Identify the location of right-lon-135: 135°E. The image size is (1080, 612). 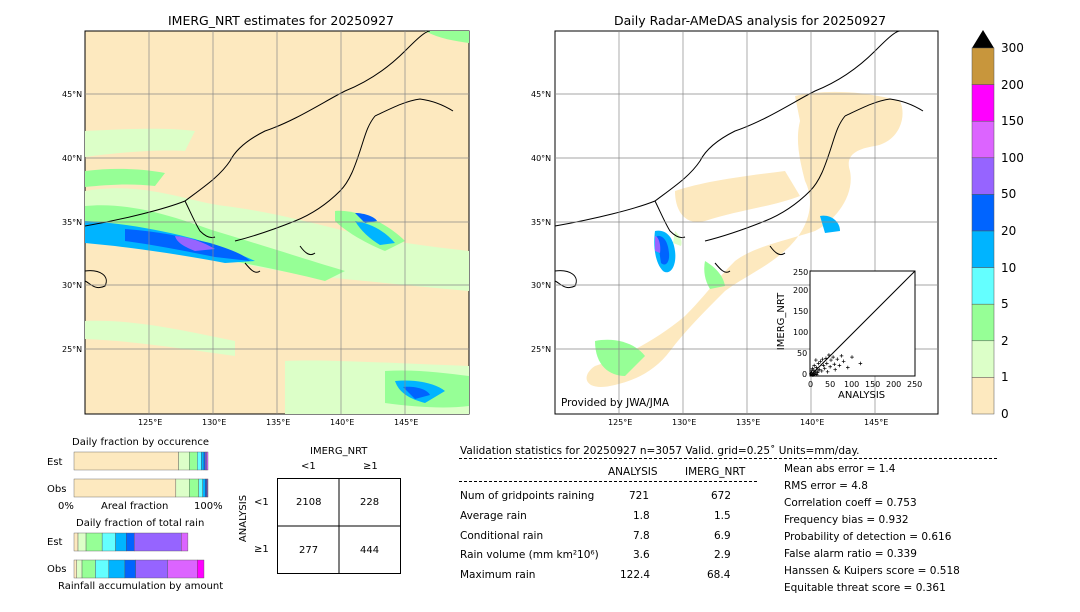
(748, 422).